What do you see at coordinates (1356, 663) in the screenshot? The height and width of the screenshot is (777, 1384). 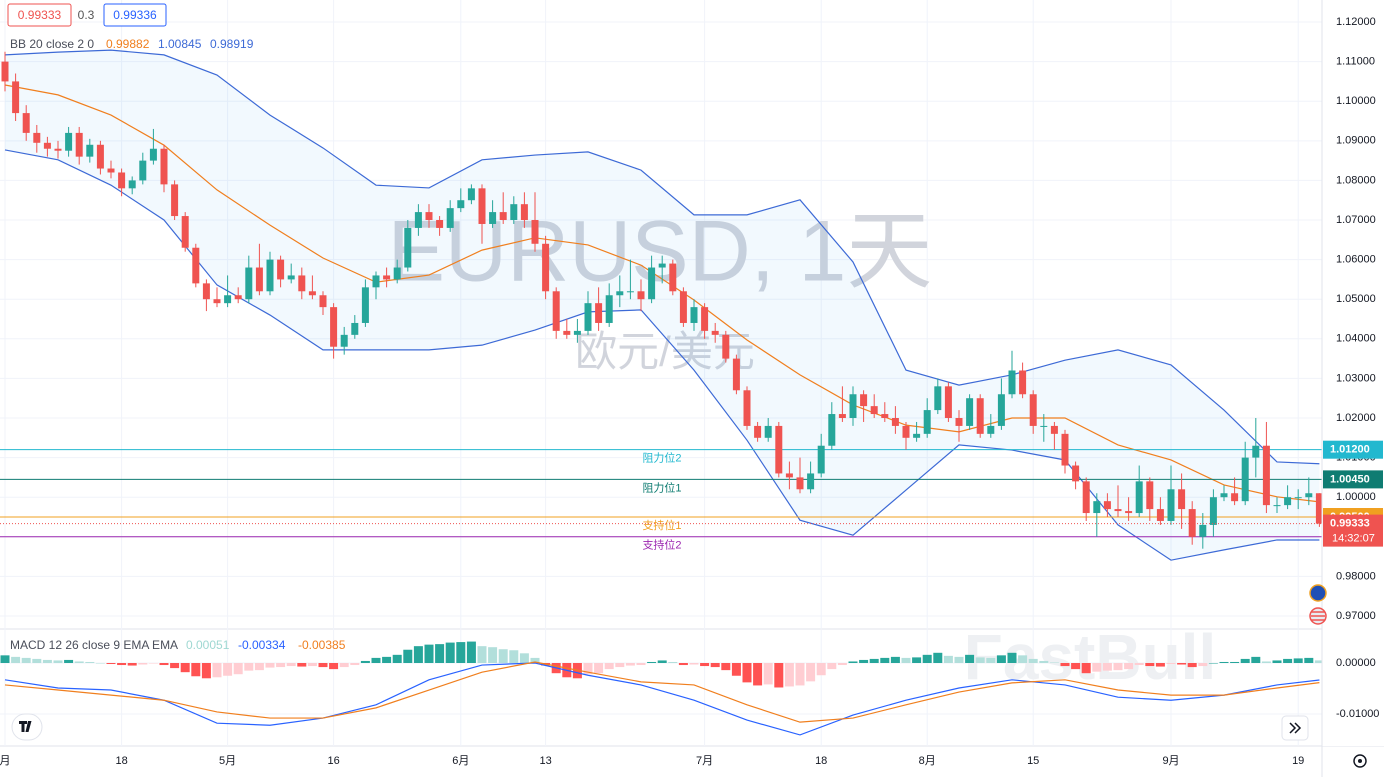 I see `y-tick-label: 0.00000` at bounding box center [1356, 663].